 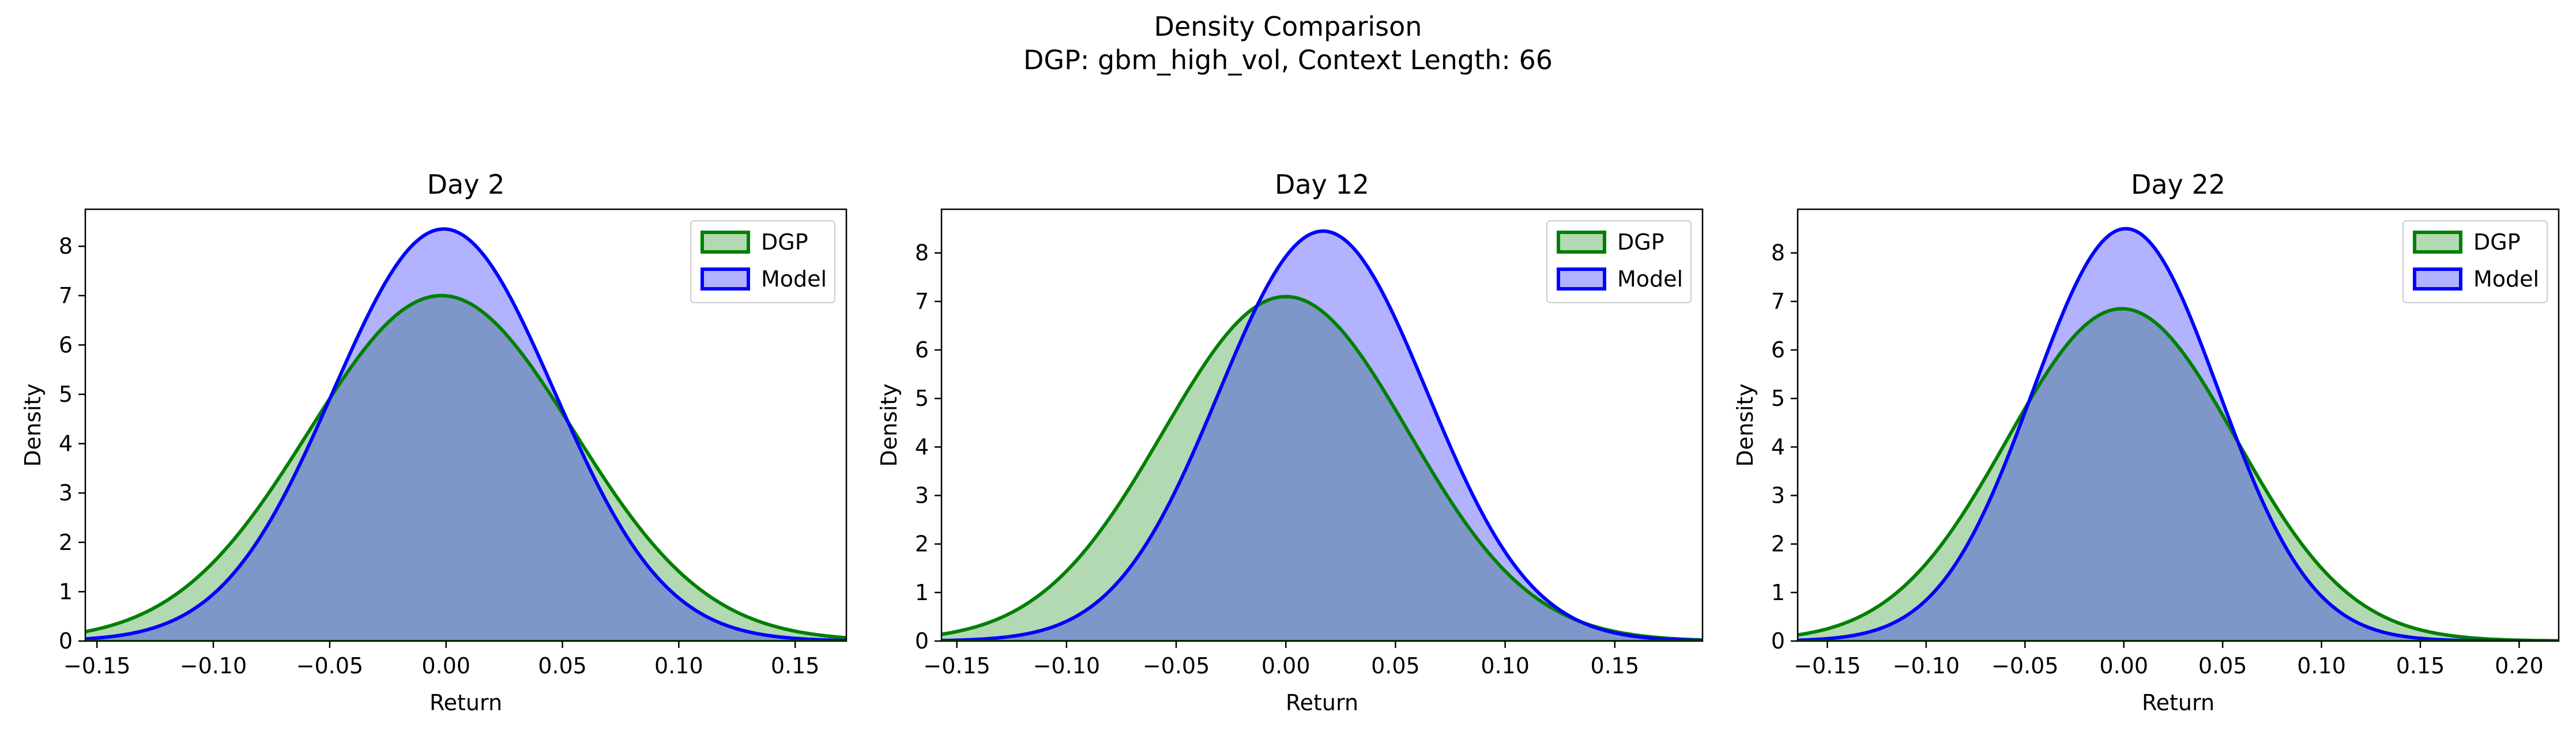 I want to click on figure-title: Density Comparison, so click(x=1288, y=26).